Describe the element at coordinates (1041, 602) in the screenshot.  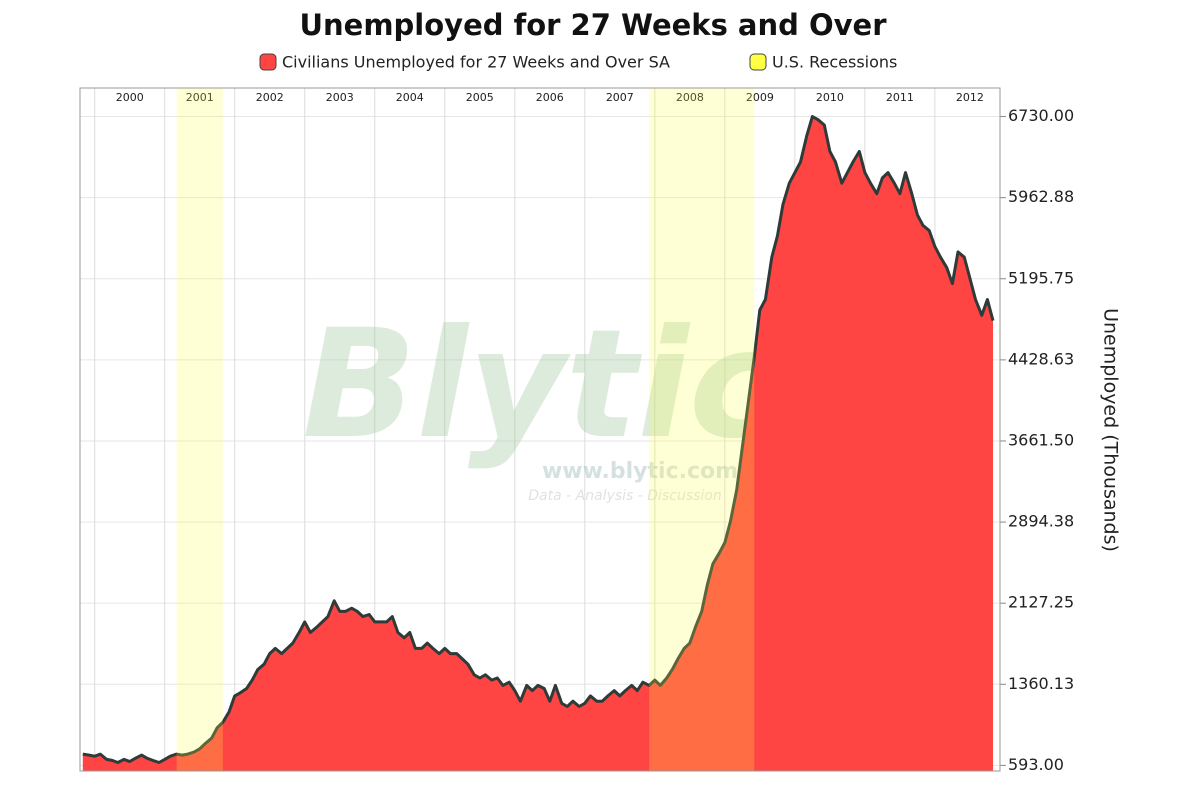
I see `y-tick-label: 2127.25` at that location.